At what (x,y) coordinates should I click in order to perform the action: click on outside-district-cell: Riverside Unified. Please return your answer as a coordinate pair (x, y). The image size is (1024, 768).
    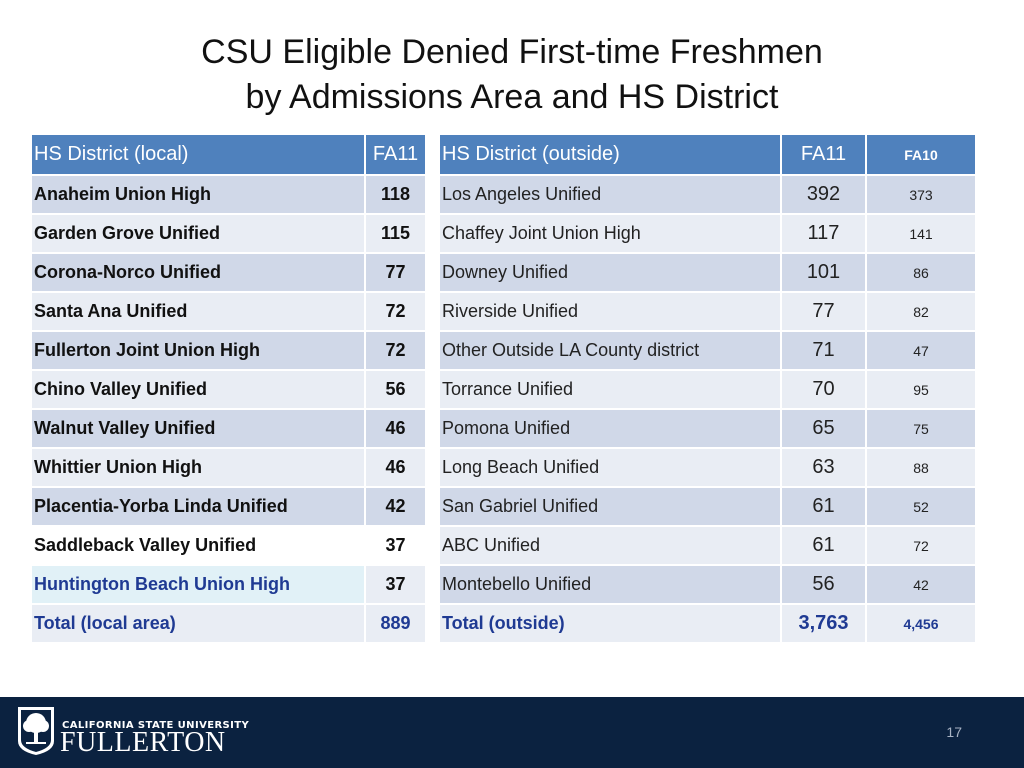
    Looking at the image, I should click on (610, 312).